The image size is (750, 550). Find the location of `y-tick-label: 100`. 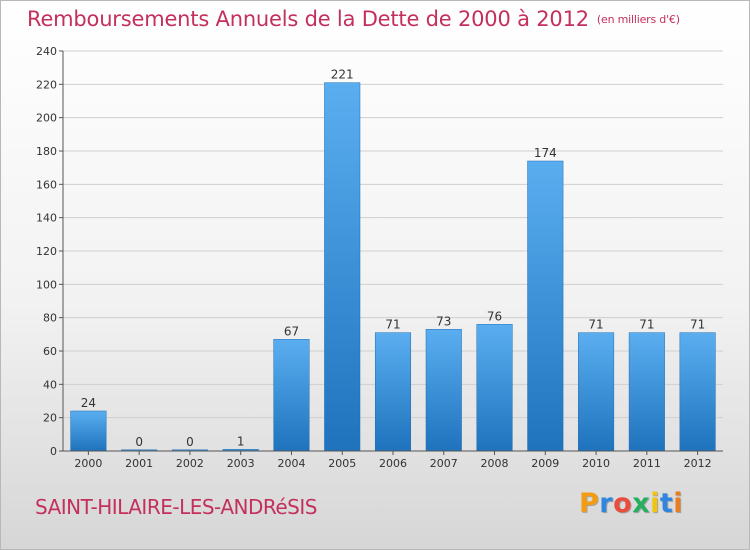

y-tick-label: 100 is located at coordinates (46, 284).